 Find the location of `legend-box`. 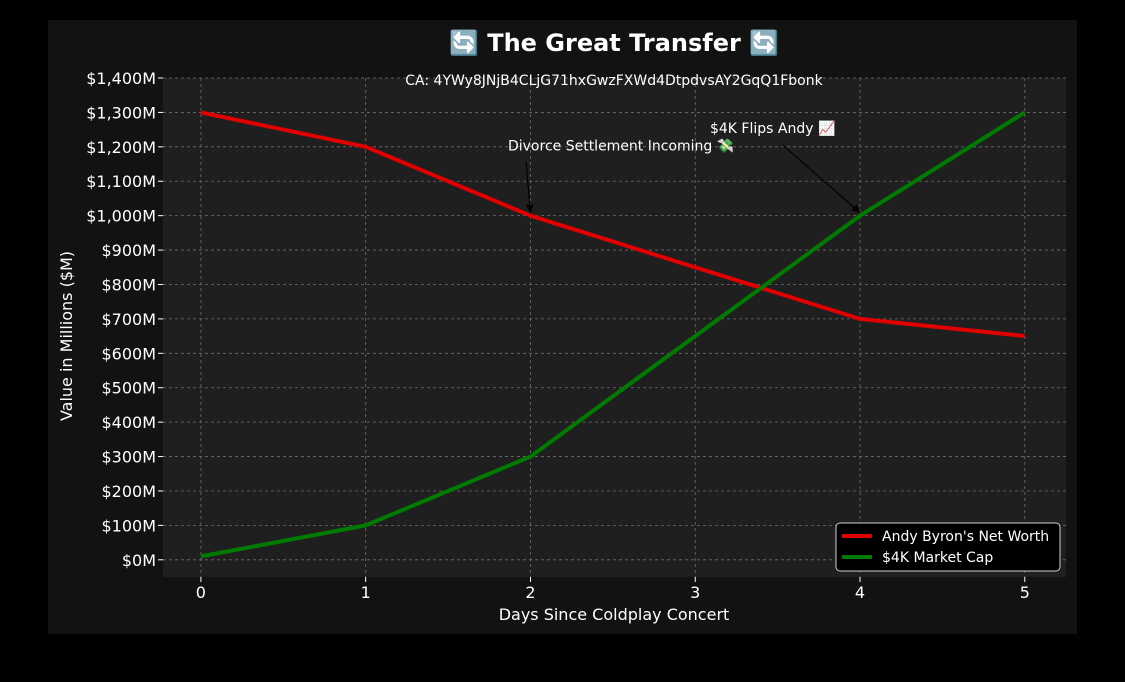

legend-box is located at coordinates (948, 547).